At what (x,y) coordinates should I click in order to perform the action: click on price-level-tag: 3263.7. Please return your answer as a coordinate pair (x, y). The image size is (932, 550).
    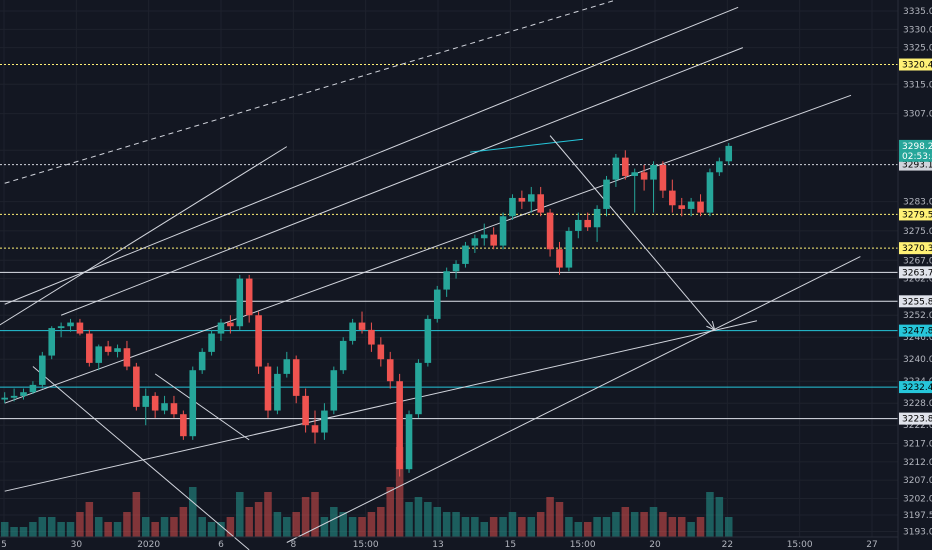
    Looking at the image, I should click on (917, 273).